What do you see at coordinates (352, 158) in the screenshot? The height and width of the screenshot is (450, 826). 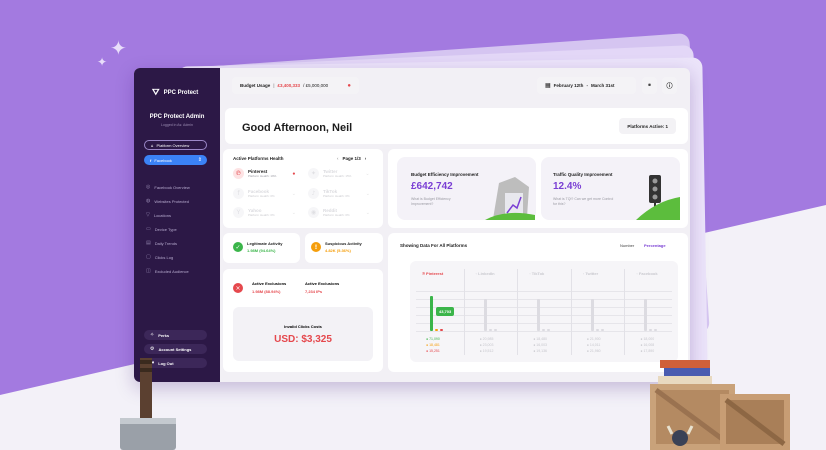 I see `health-pager: ‹ Page 1/3 ›` at bounding box center [352, 158].